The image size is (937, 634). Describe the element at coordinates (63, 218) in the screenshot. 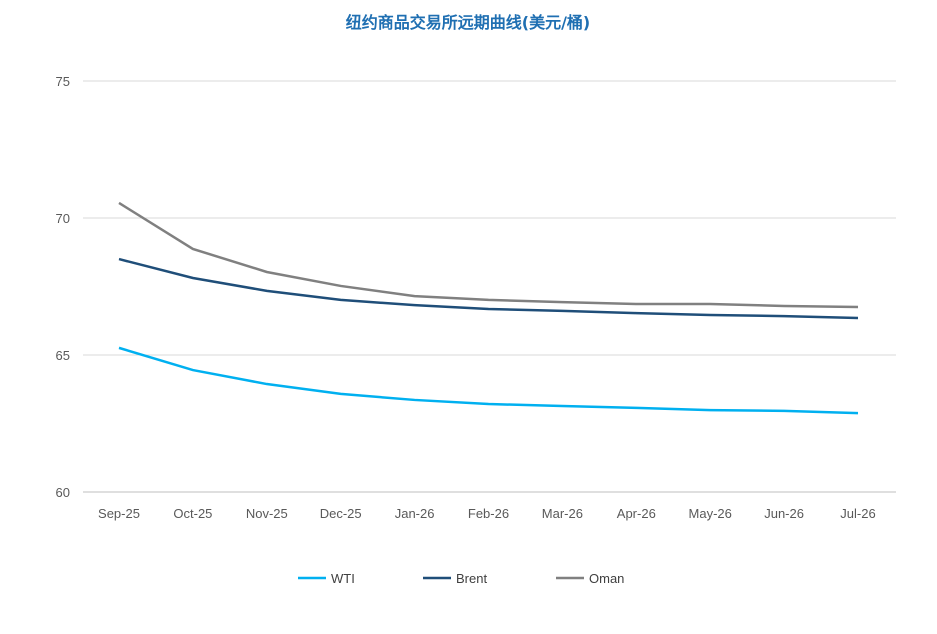

I see `y-tick-label: 70` at that location.